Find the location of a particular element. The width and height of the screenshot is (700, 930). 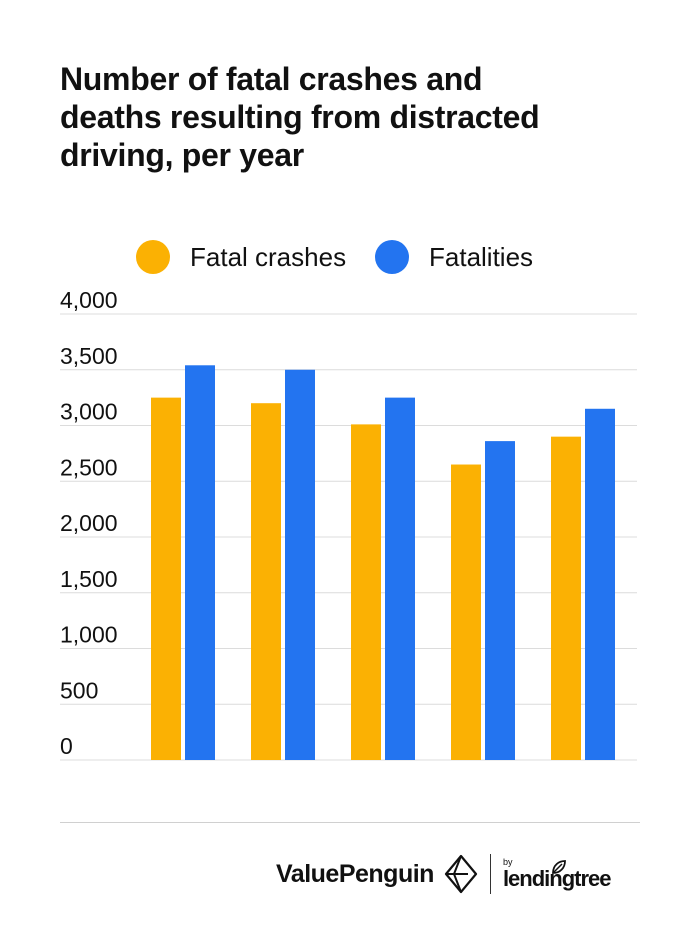

lendingtree-by-label: by is located at coordinates (507, 862).